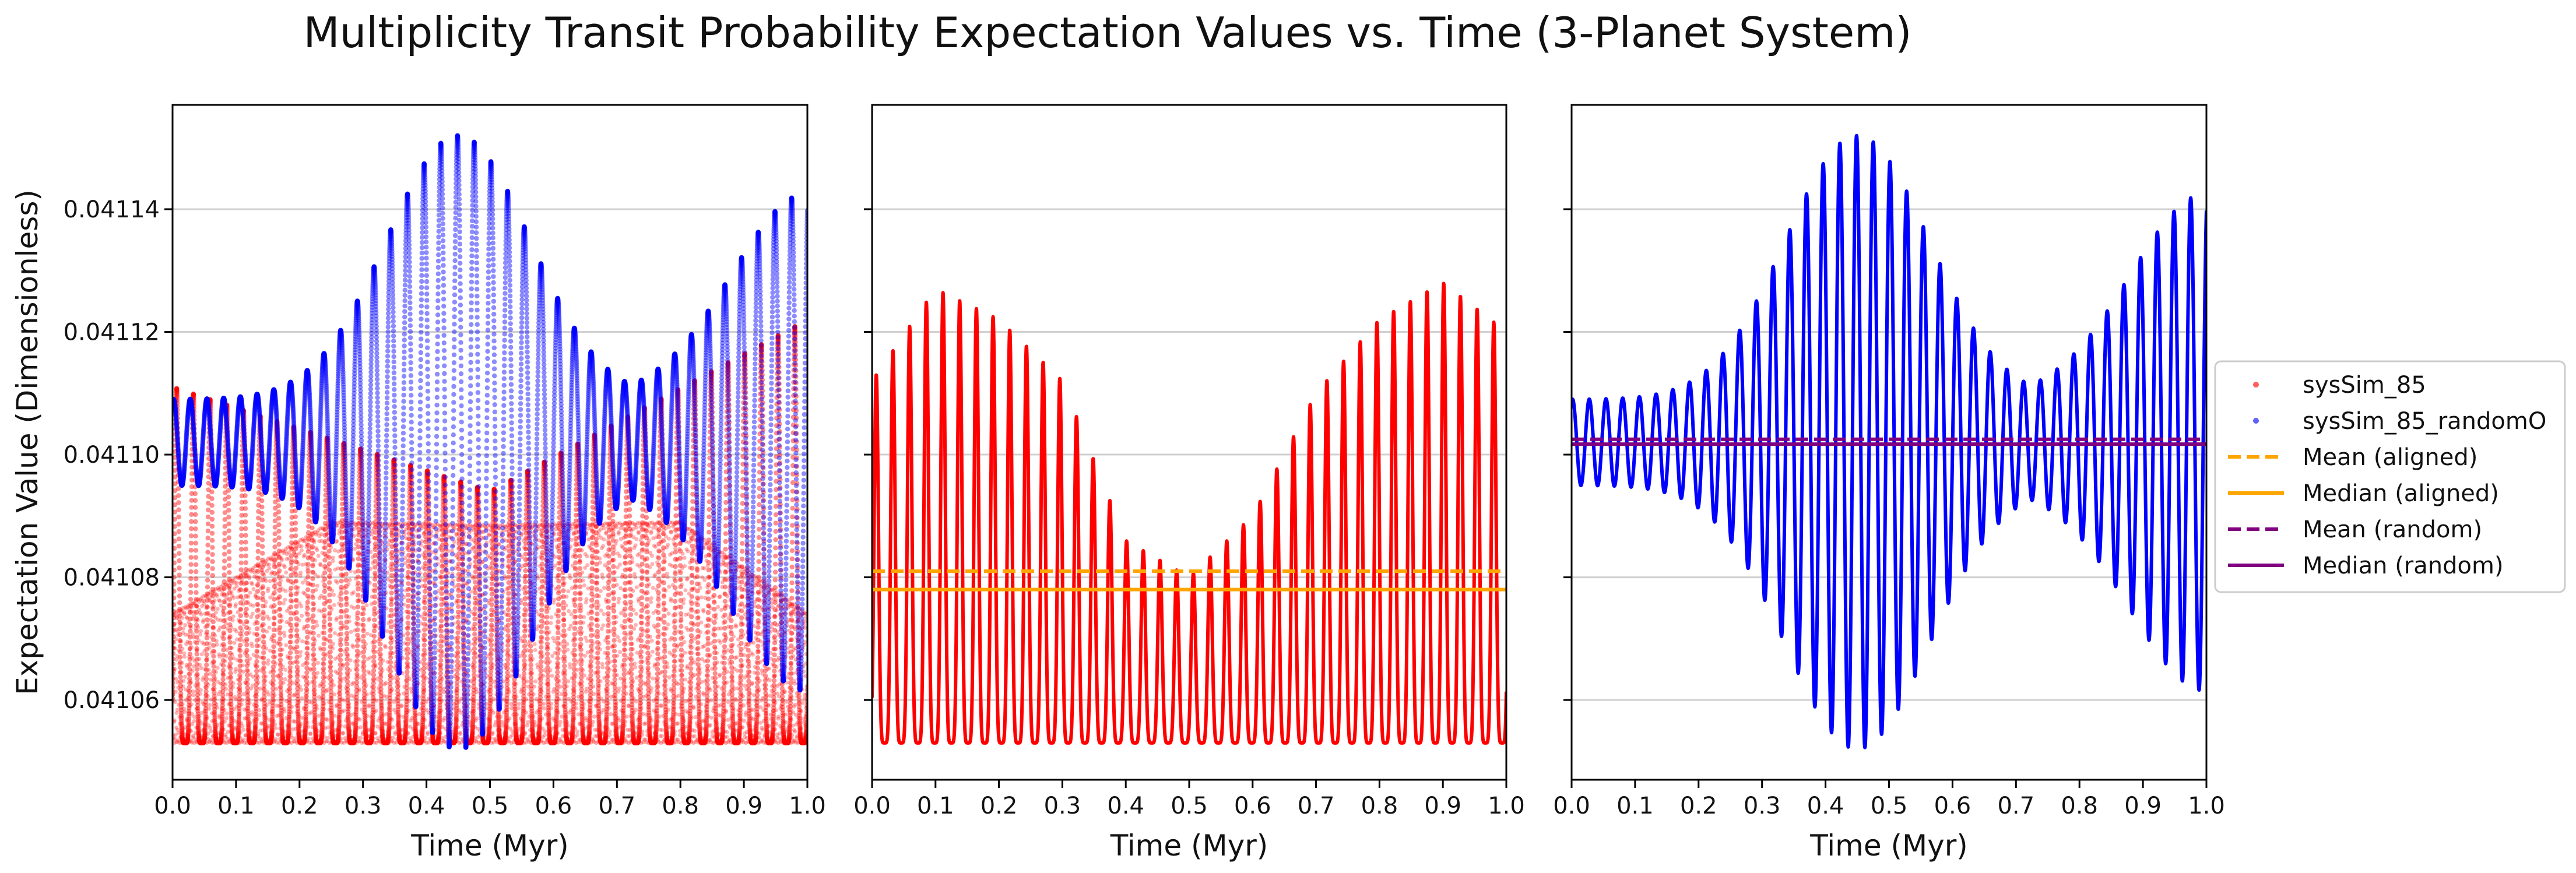  I want to click on y-tick-label: 0.04106, so click(112, 700).